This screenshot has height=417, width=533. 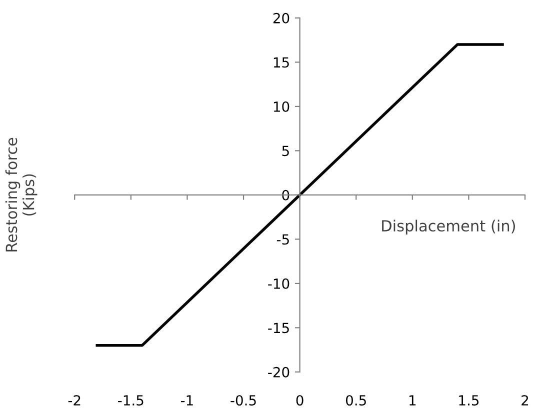 I want to click on x-tick-label: -2, so click(x=74, y=400).